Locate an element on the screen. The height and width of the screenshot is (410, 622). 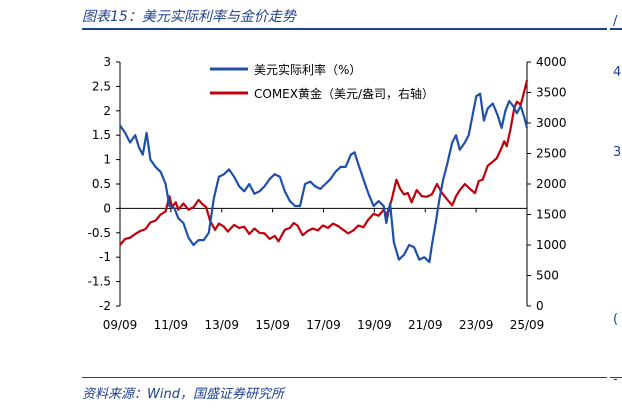
x-tick-label: 17/09 is located at coordinates (323, 325).